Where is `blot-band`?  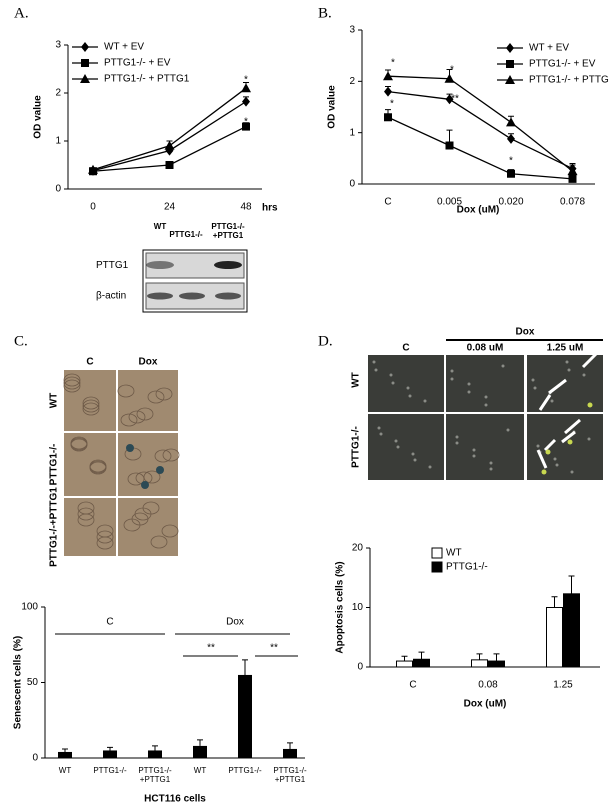
blot-band is located at coordinates (228, 296).